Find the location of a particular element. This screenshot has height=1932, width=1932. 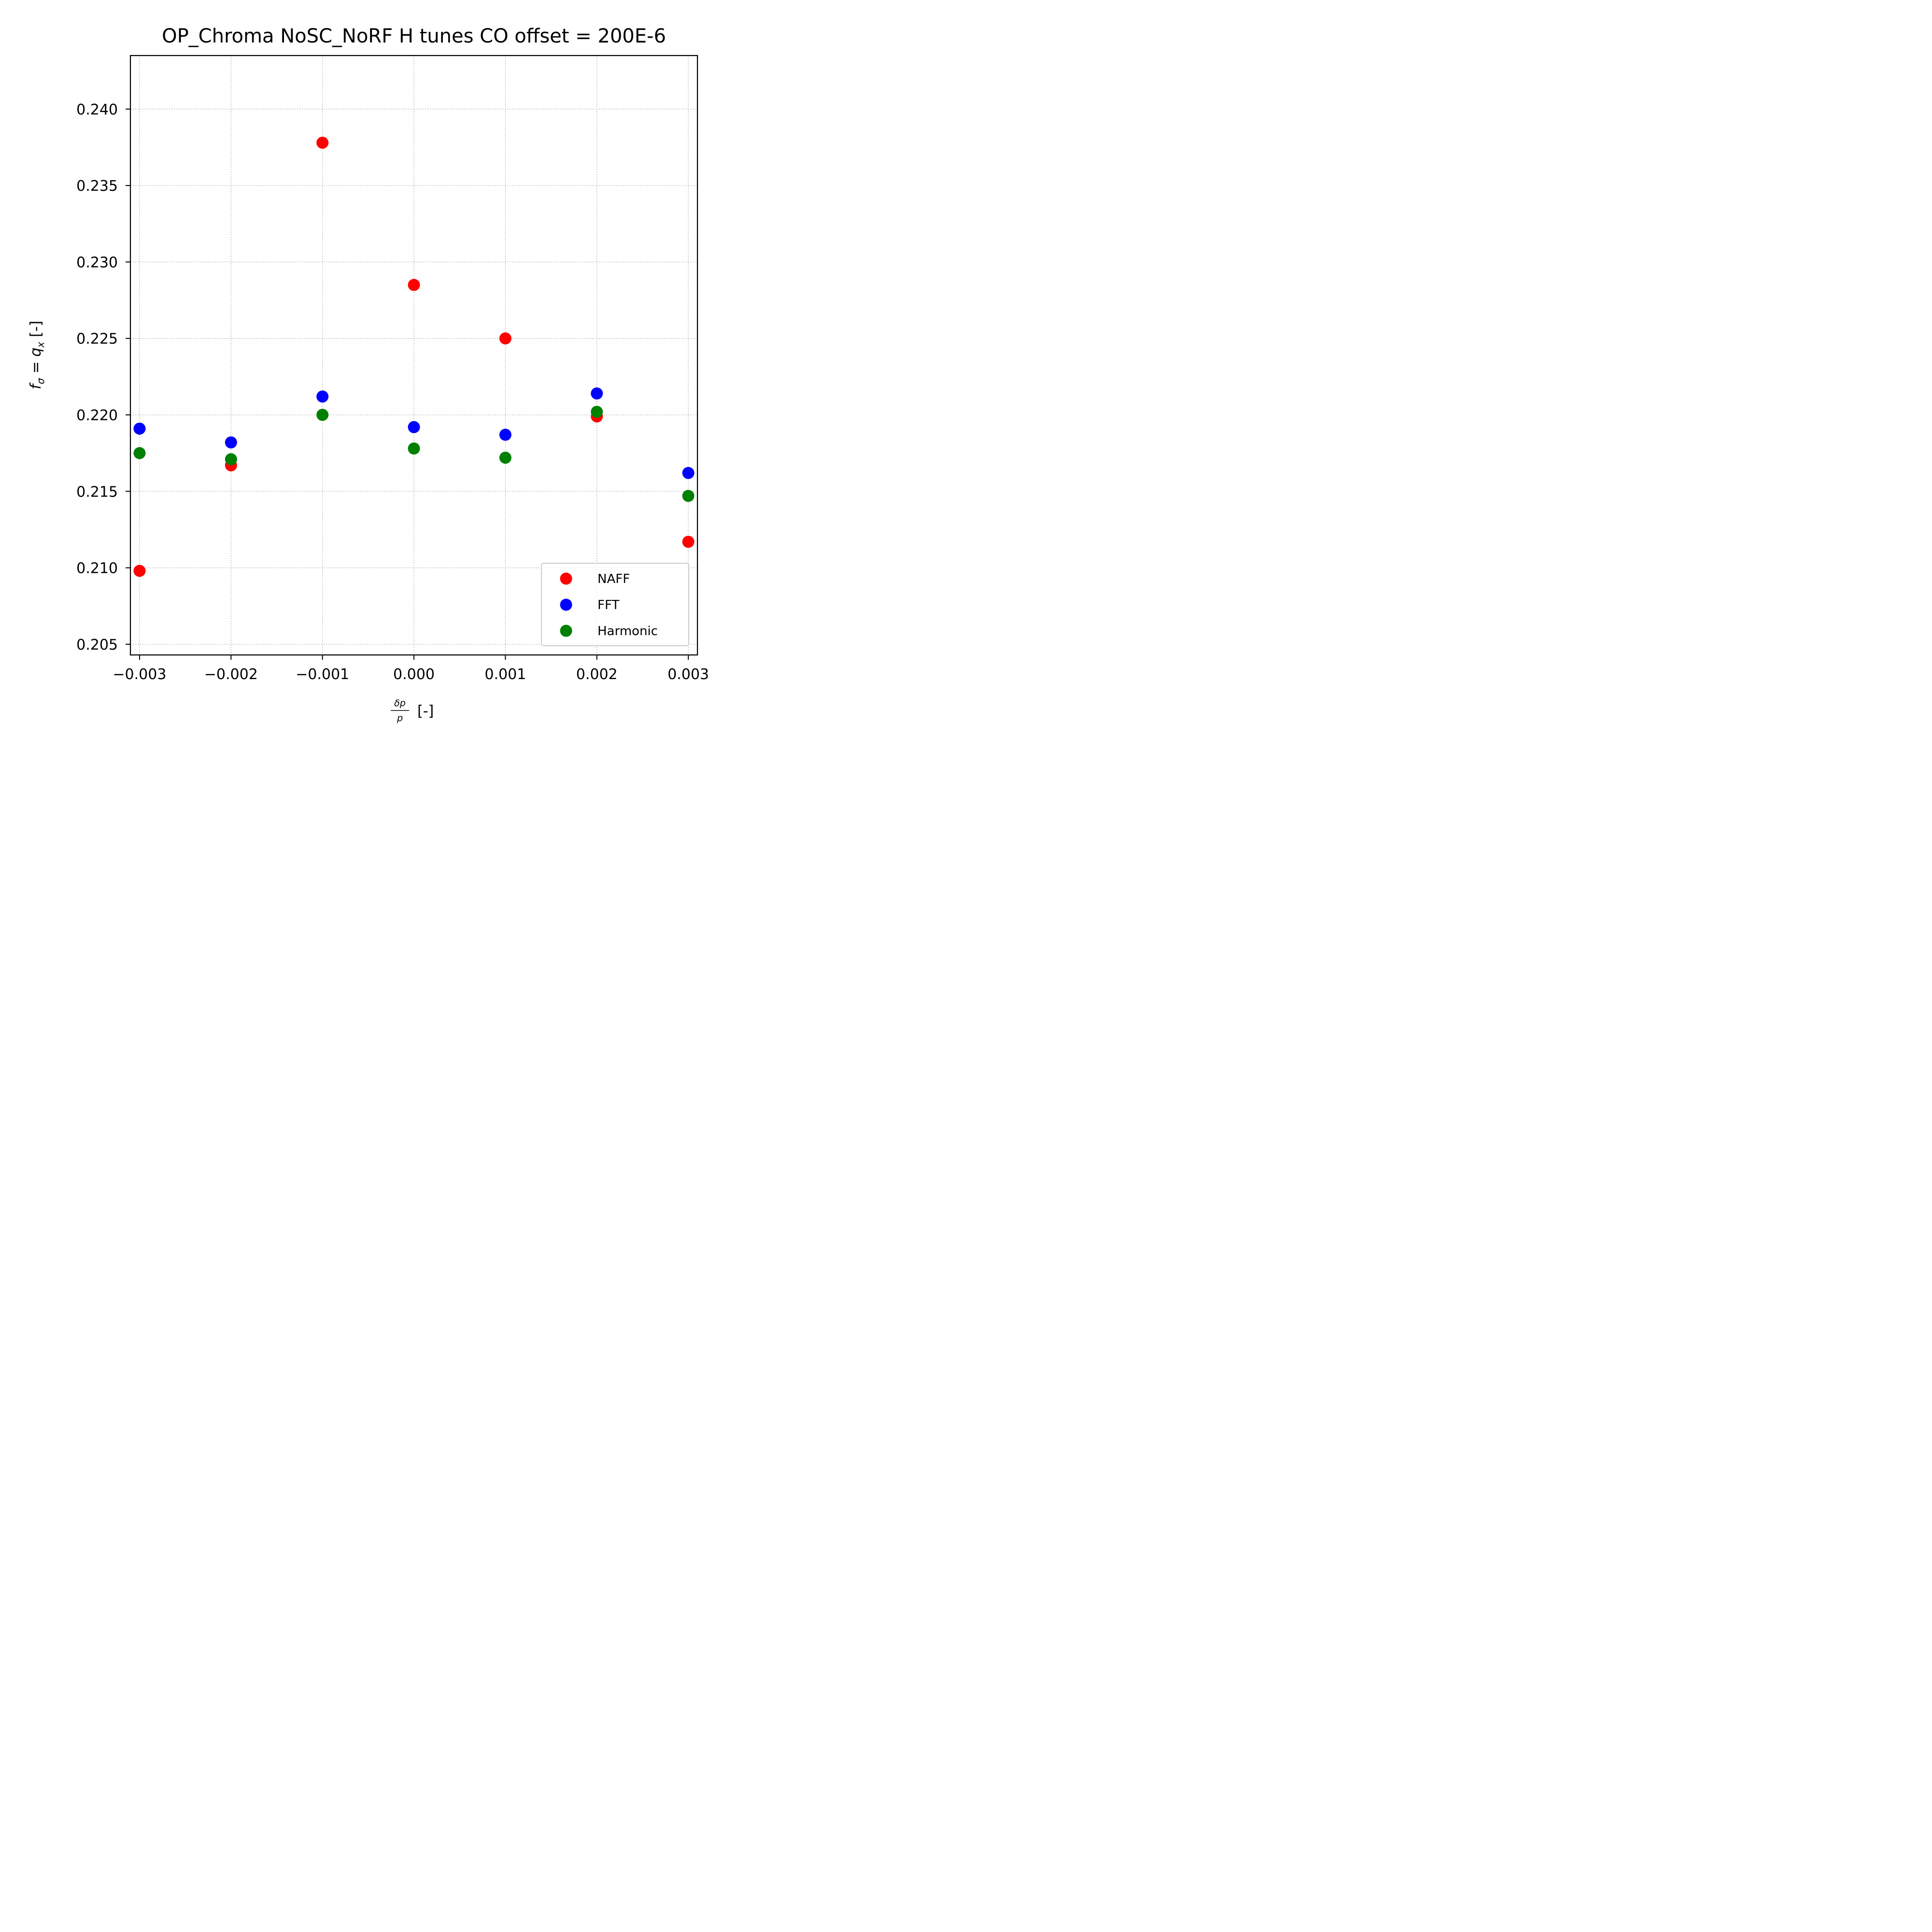

x-tick-label: 0.003 is located at coordinates (688, 674).